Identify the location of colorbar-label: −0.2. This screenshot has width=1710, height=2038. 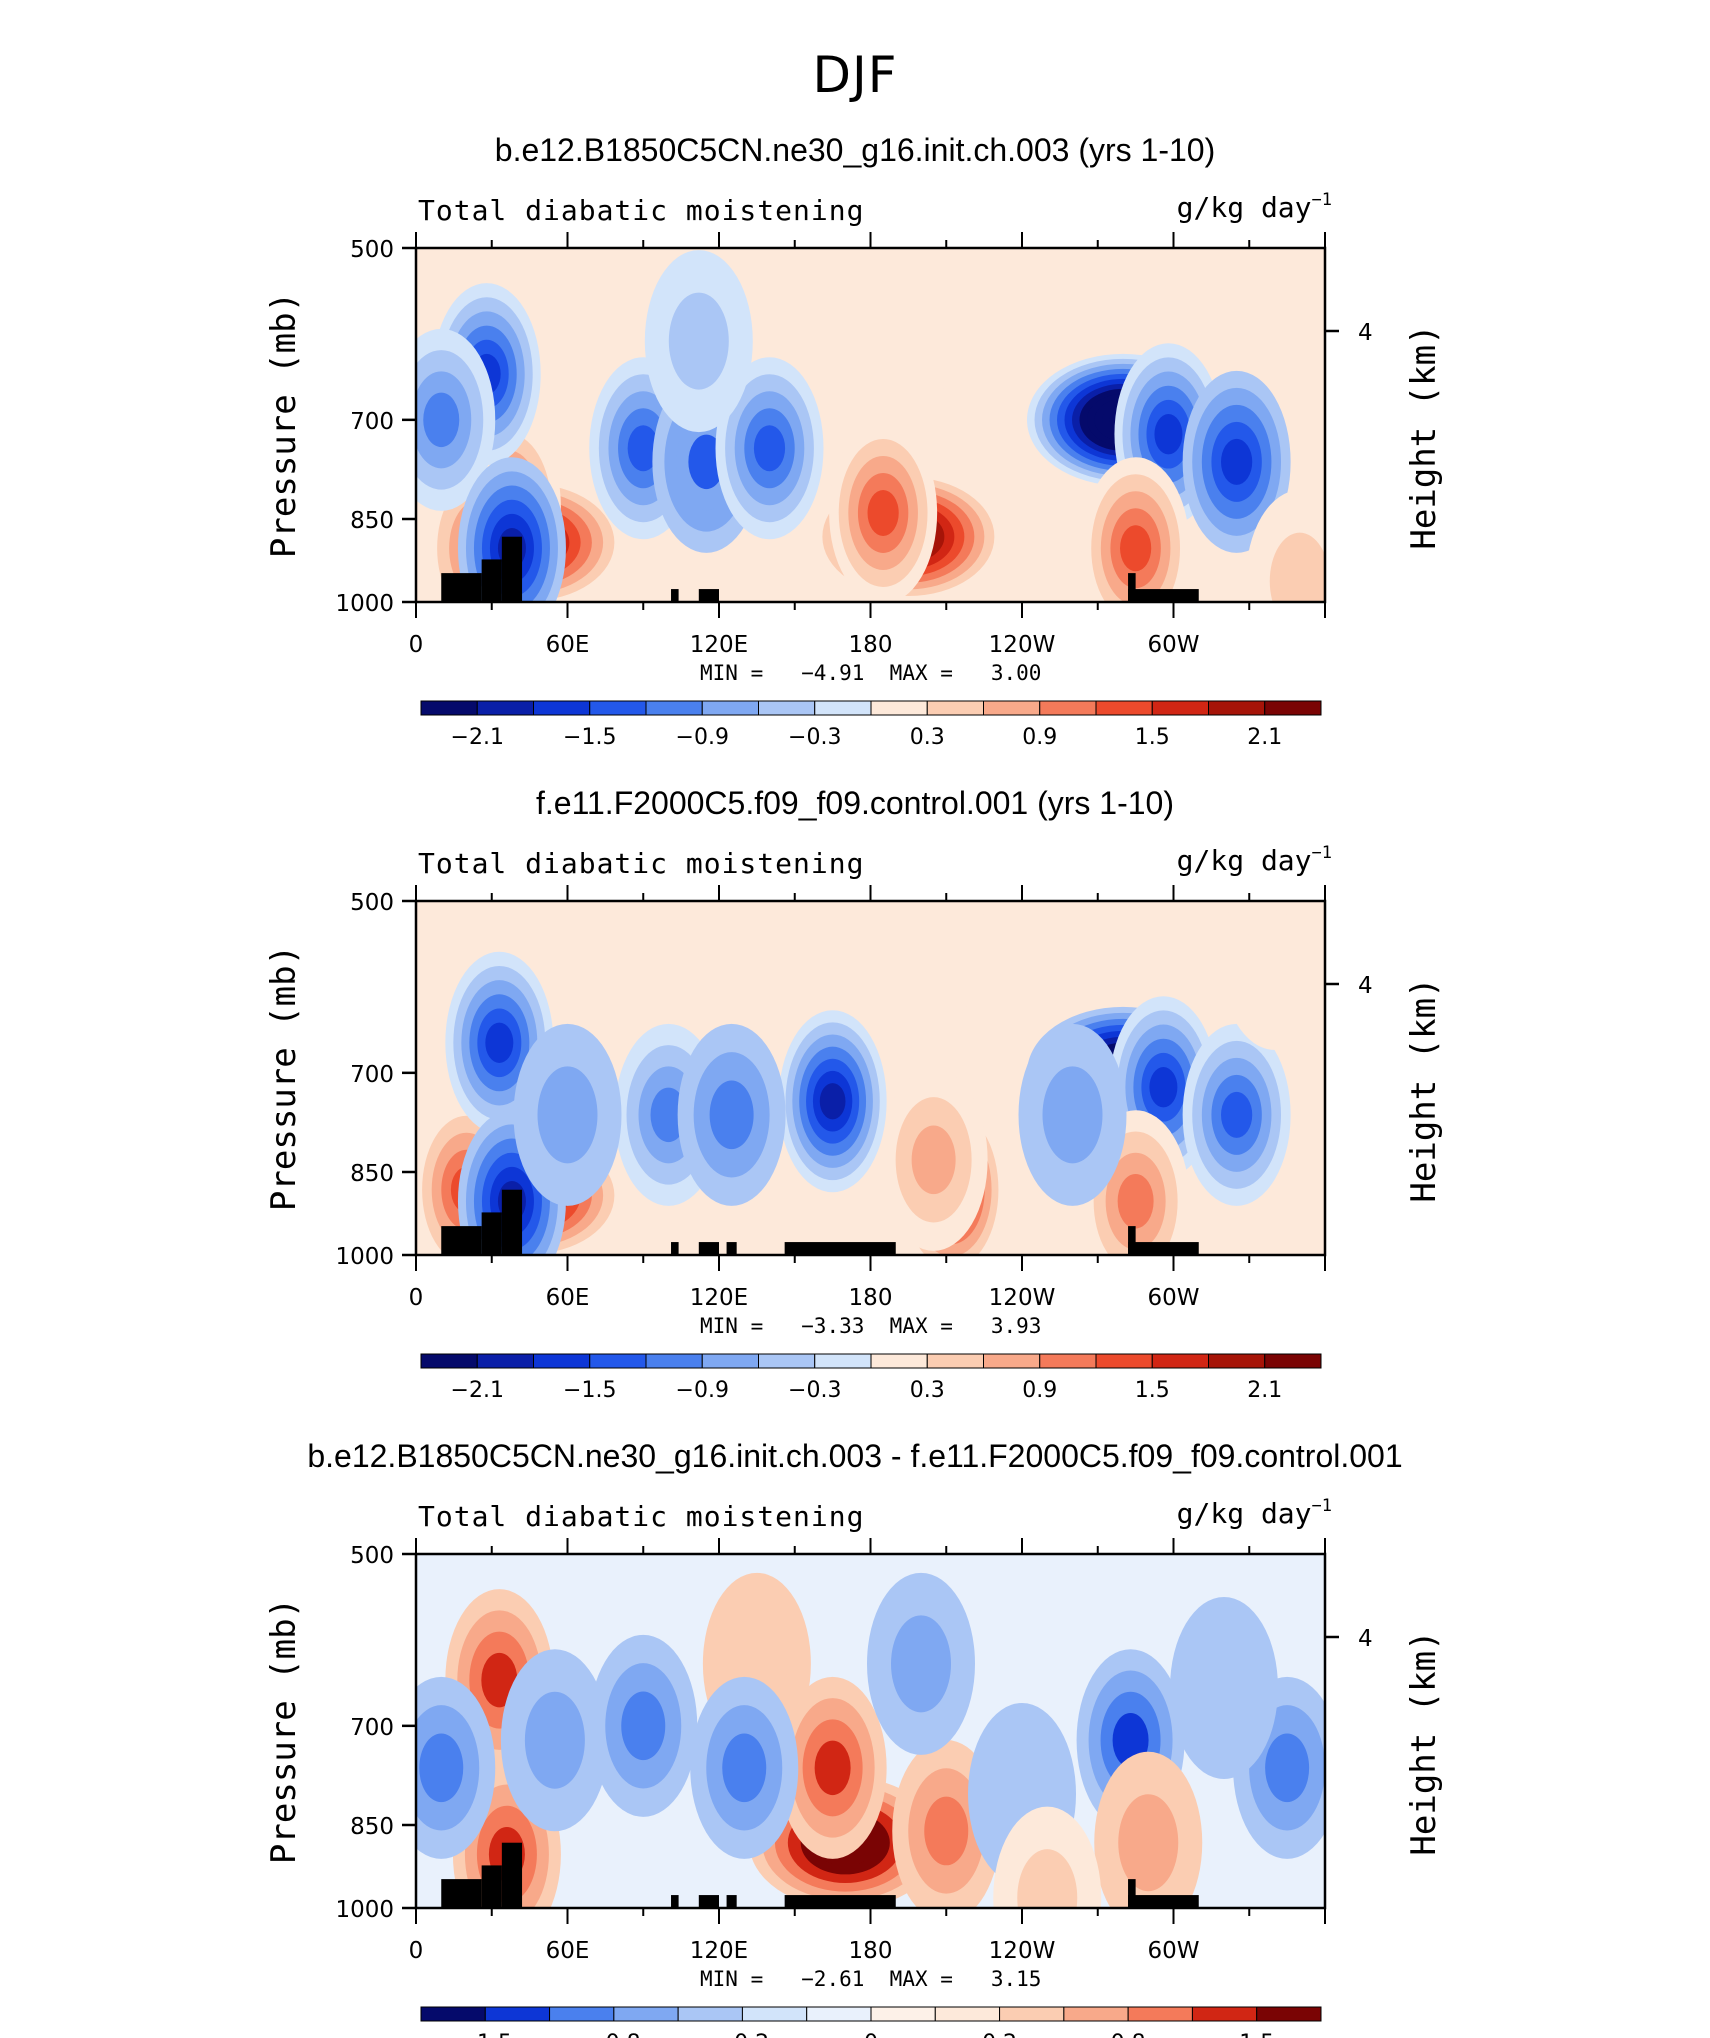
(742, 2034).